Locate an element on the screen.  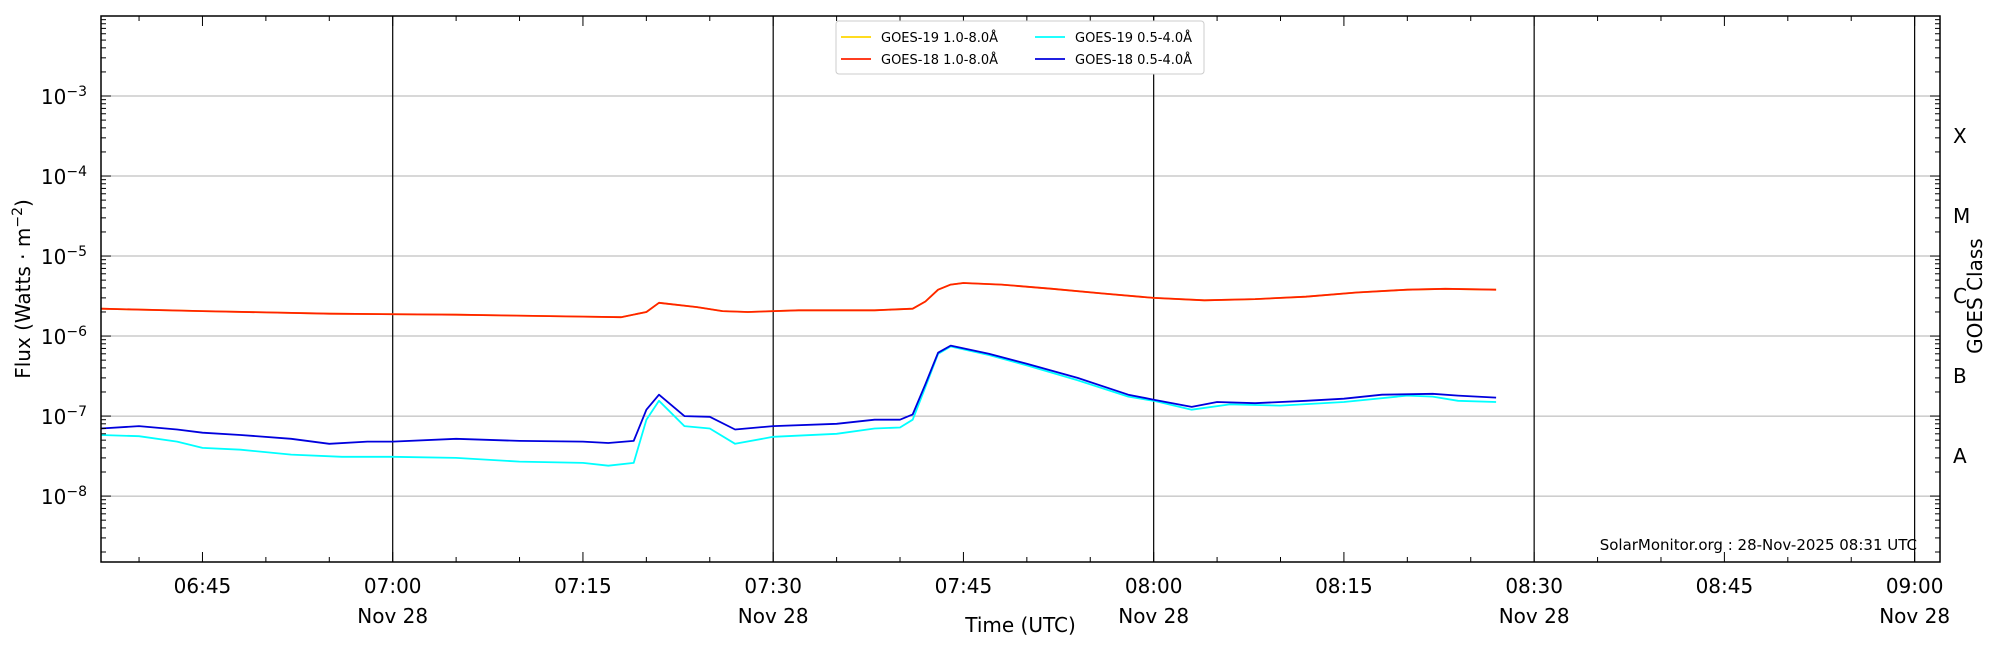
goes-class-label: M is located at coordinates (1961, 216).